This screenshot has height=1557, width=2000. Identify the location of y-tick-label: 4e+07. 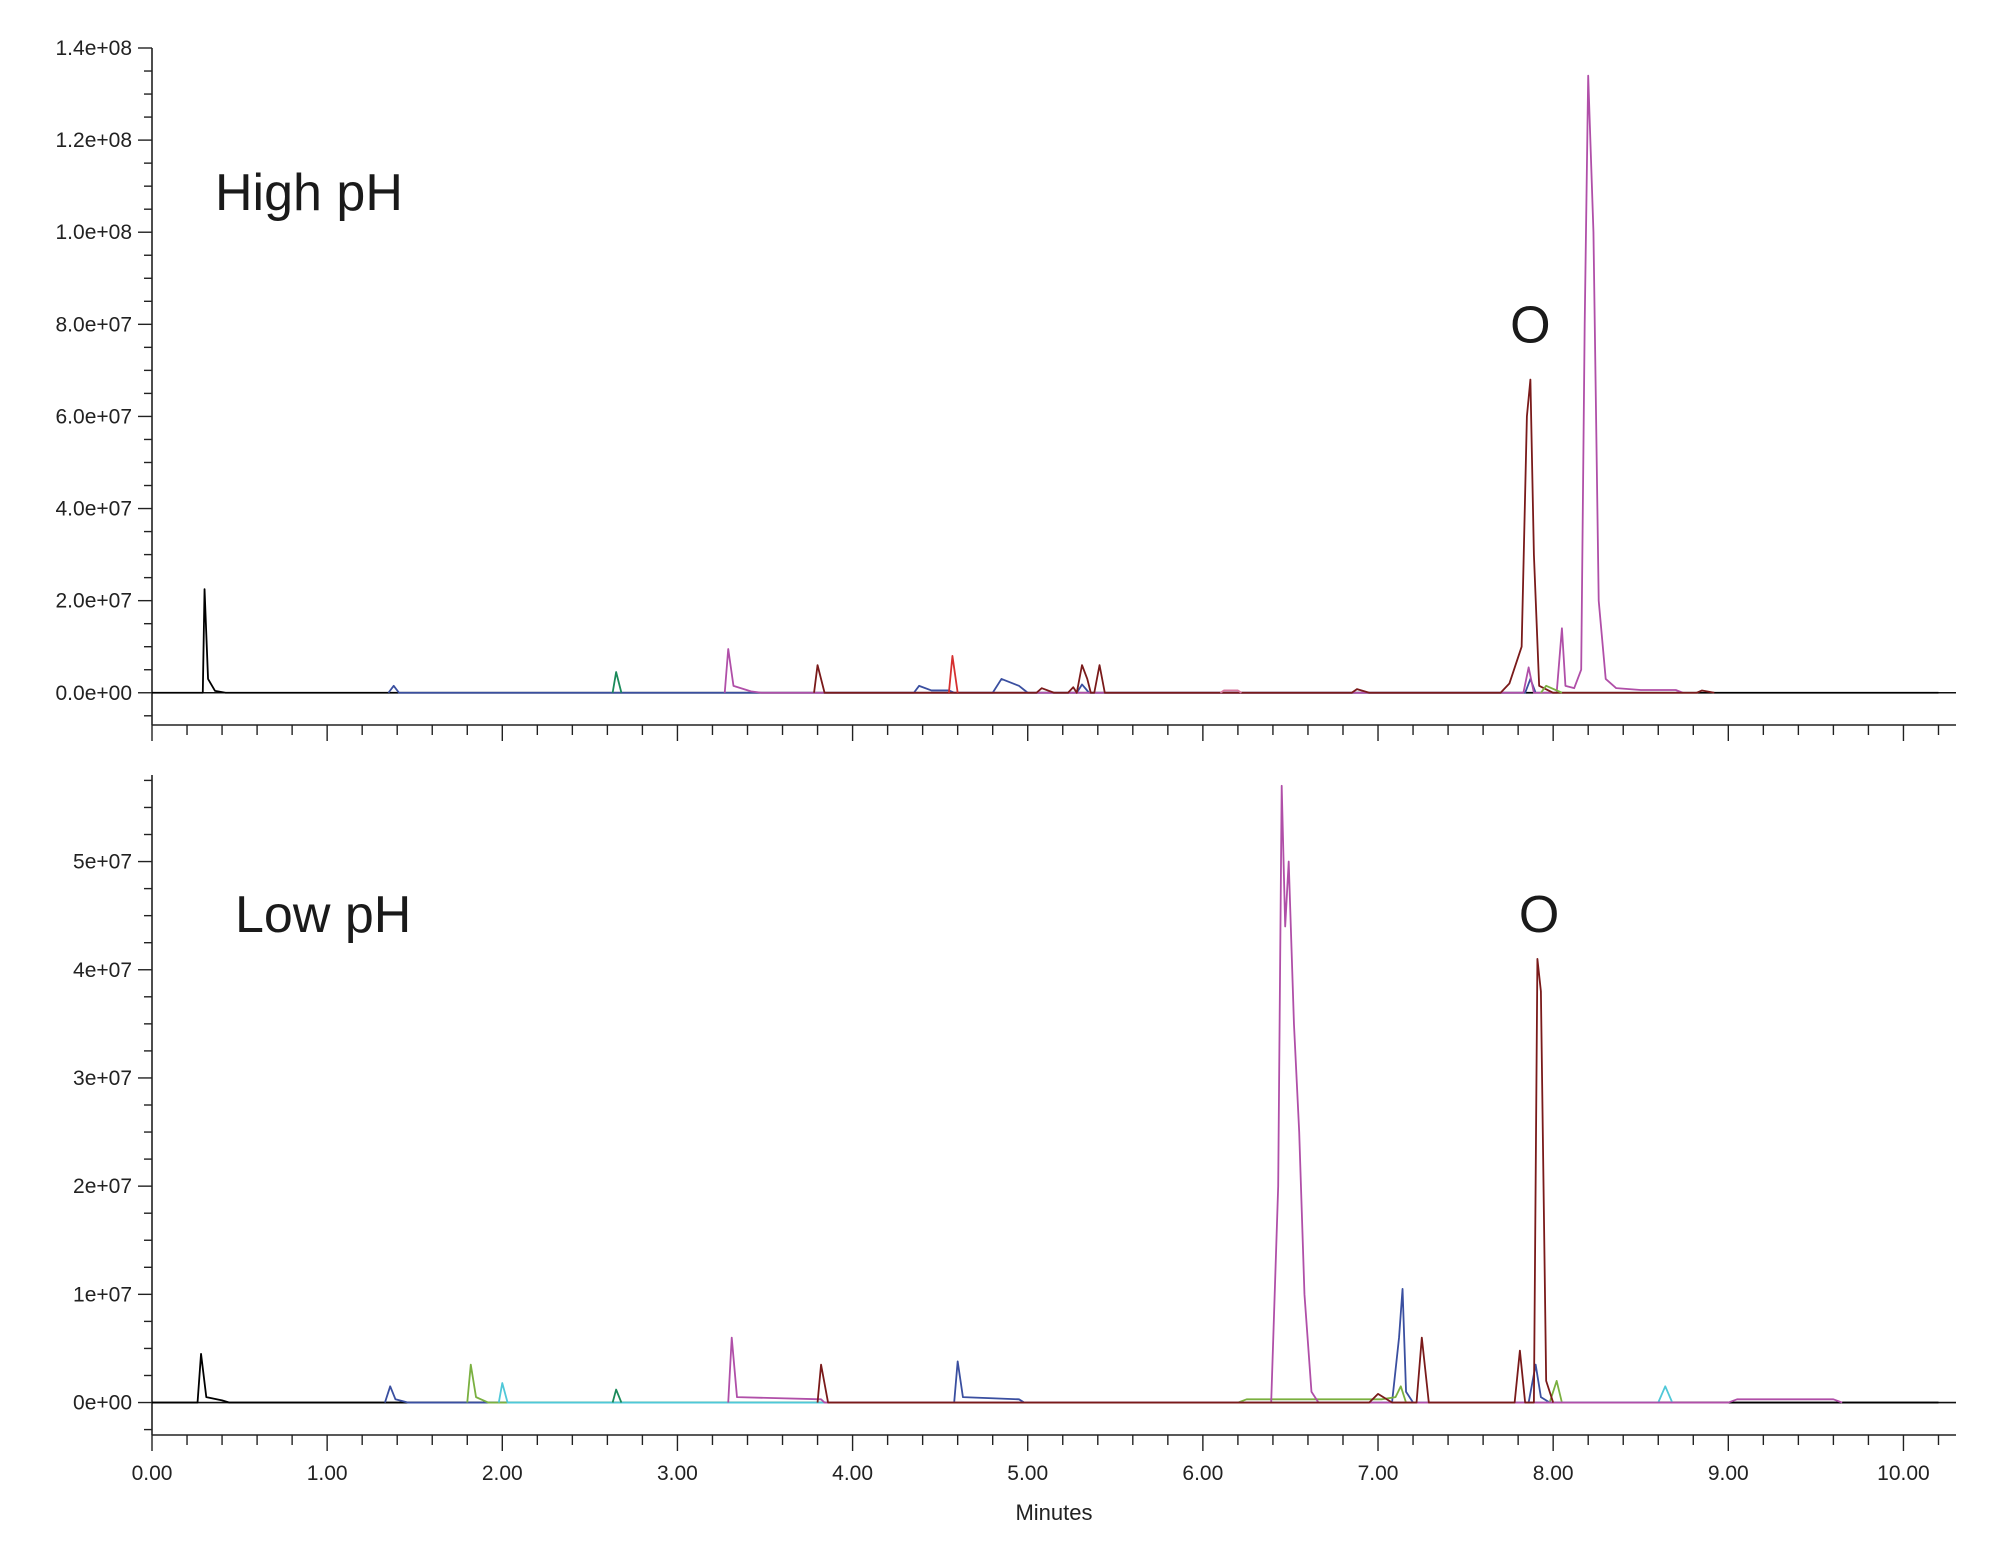
(102, 970).